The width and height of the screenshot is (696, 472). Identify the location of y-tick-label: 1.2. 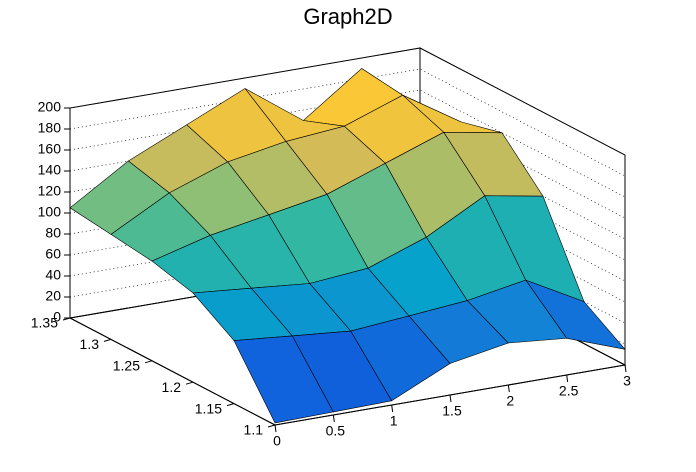
(172, 387).